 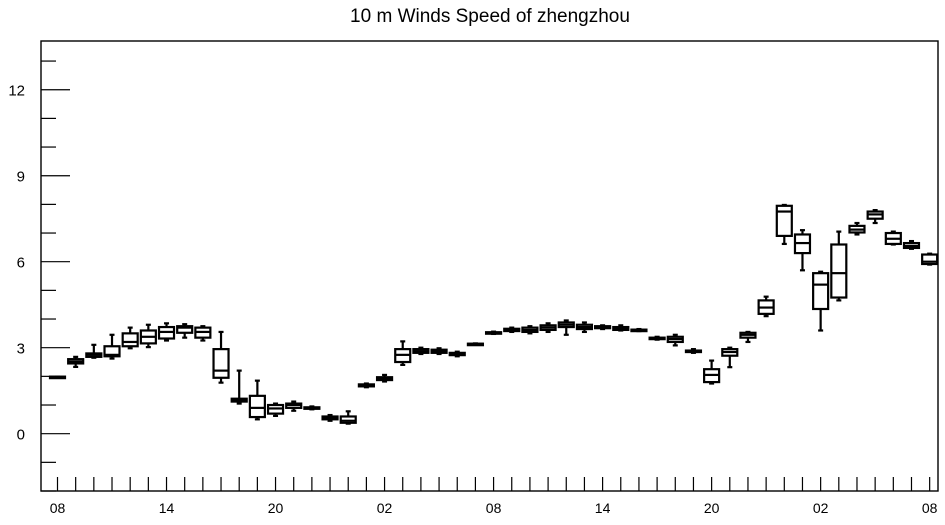 What do you see at coordinates (39, 276) in the screenshot?
I see `y-axis: 0 3 6 9 12` at bounding box center [39, 276].